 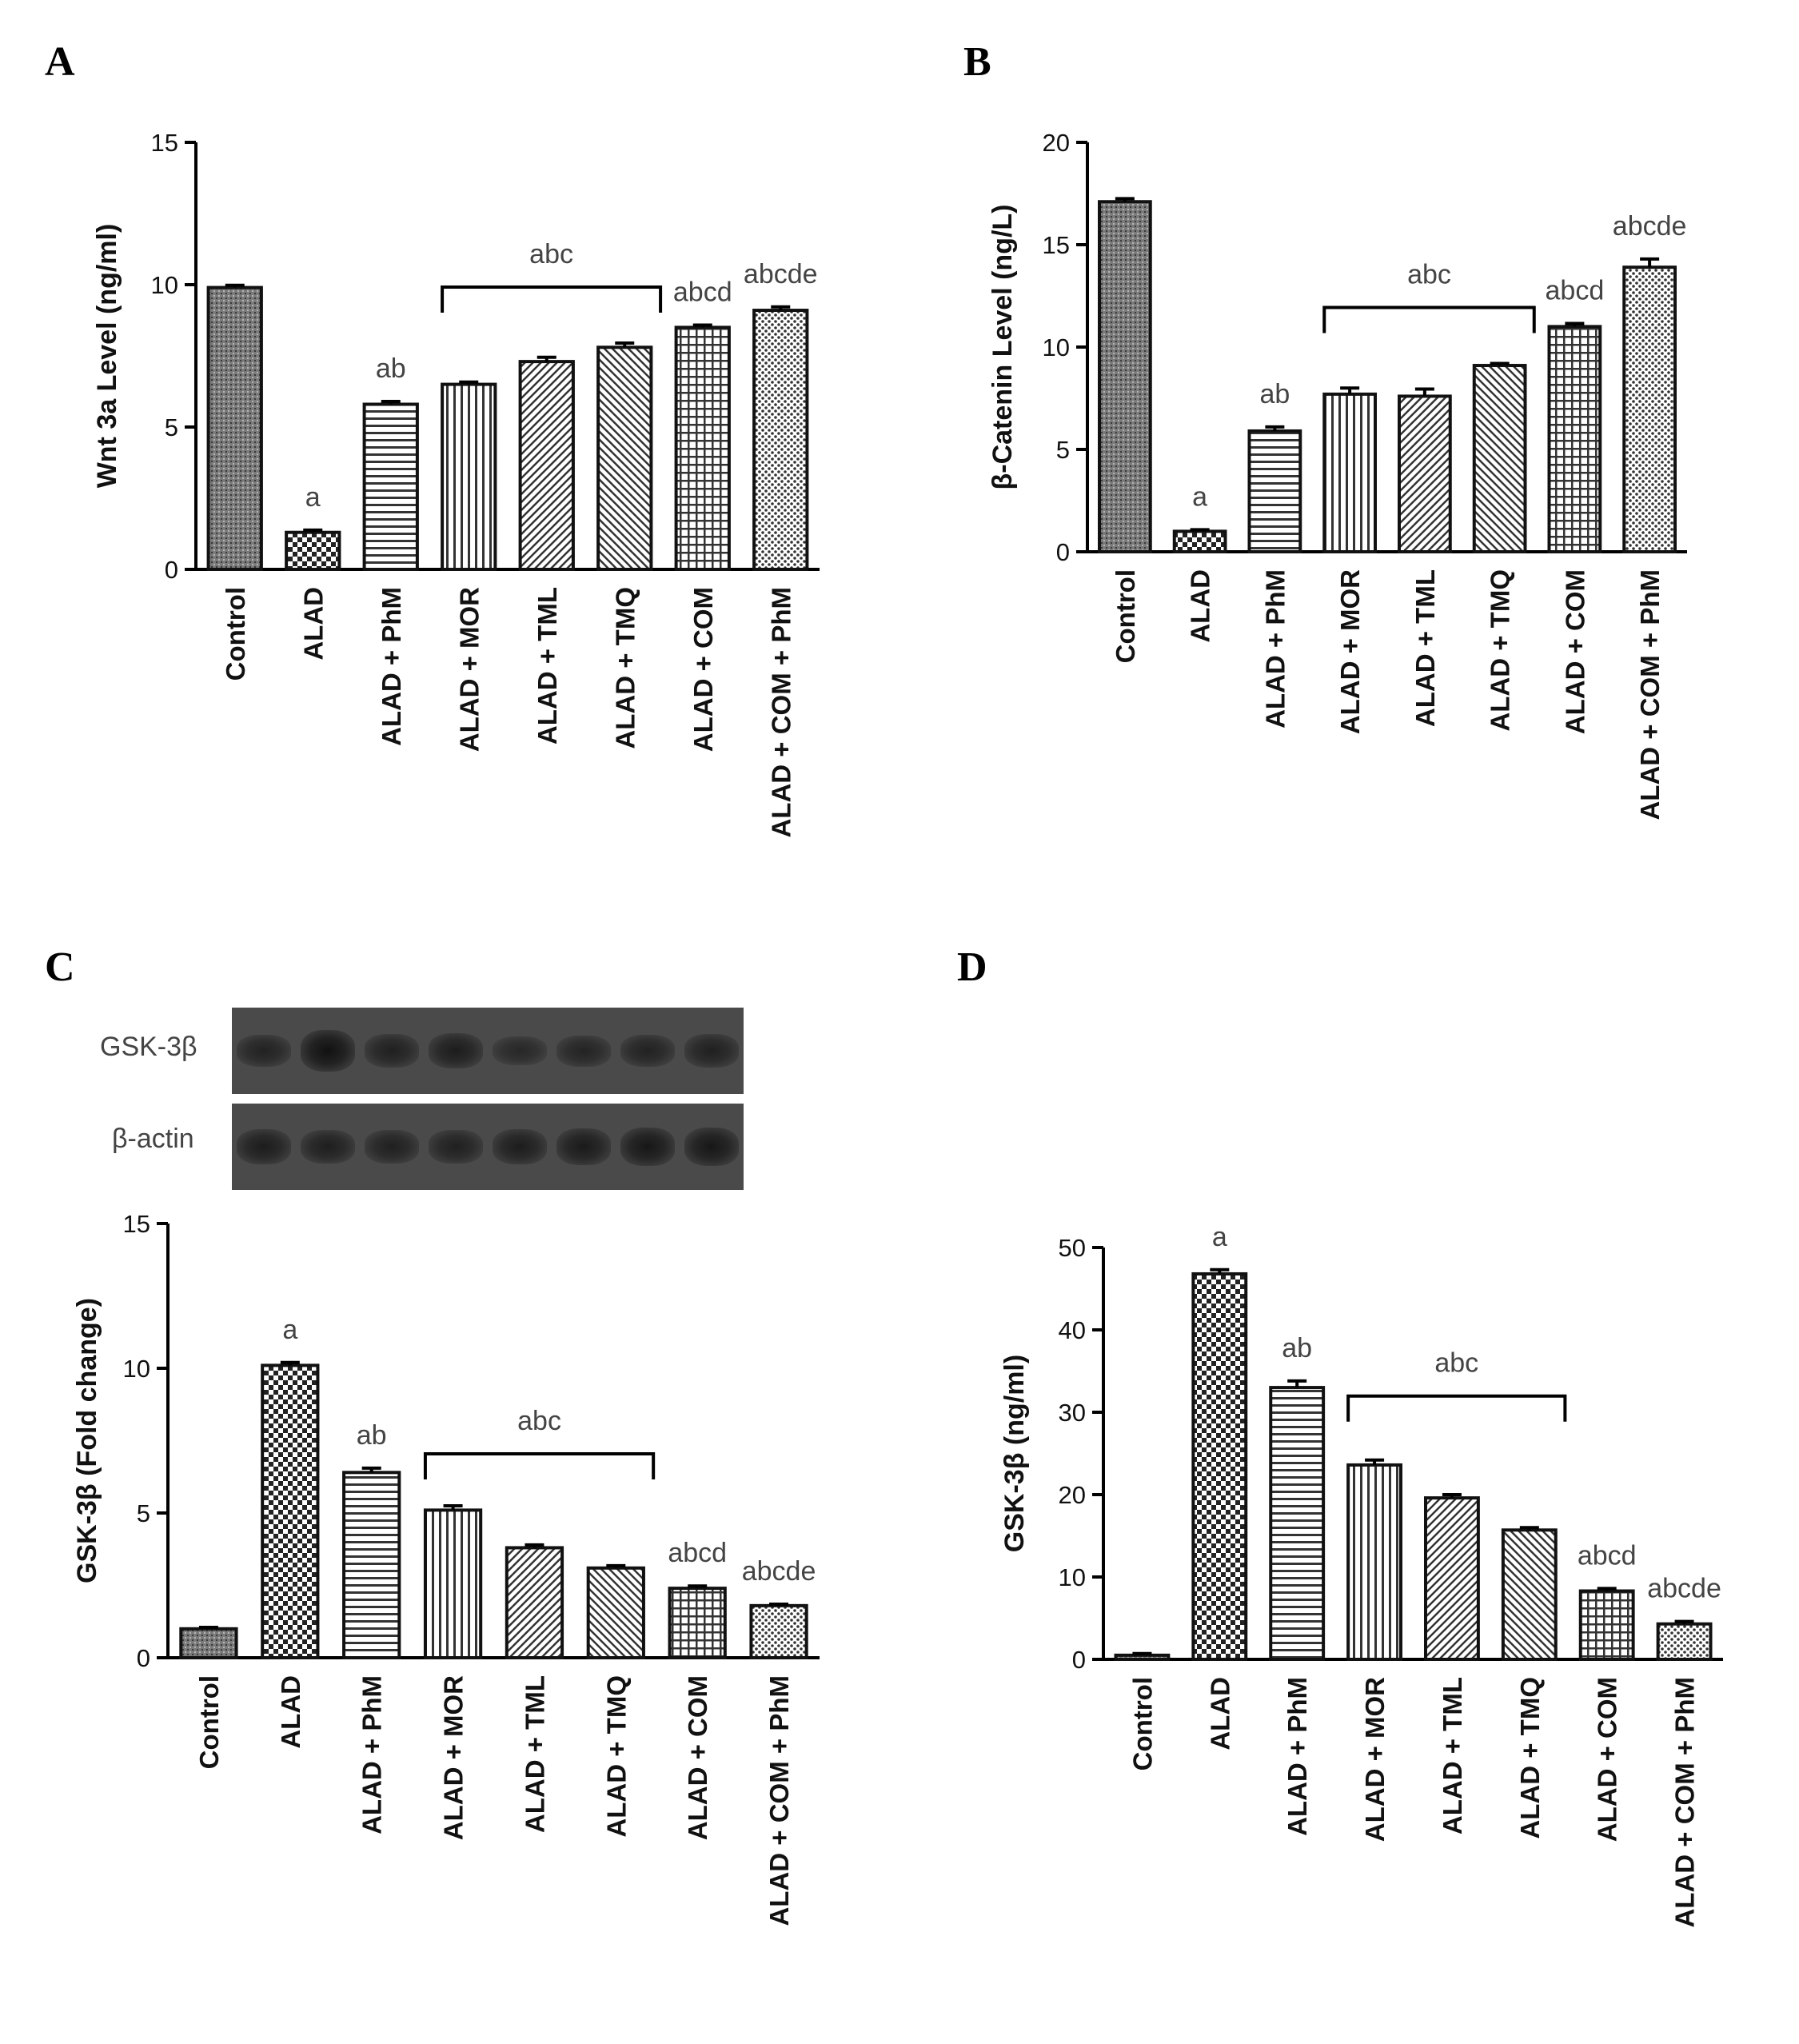 What do you see at coordinates (1072, 1495) in the screenshot?
I see `y-tick-label: 20` at bounding box center [1072, 1495].